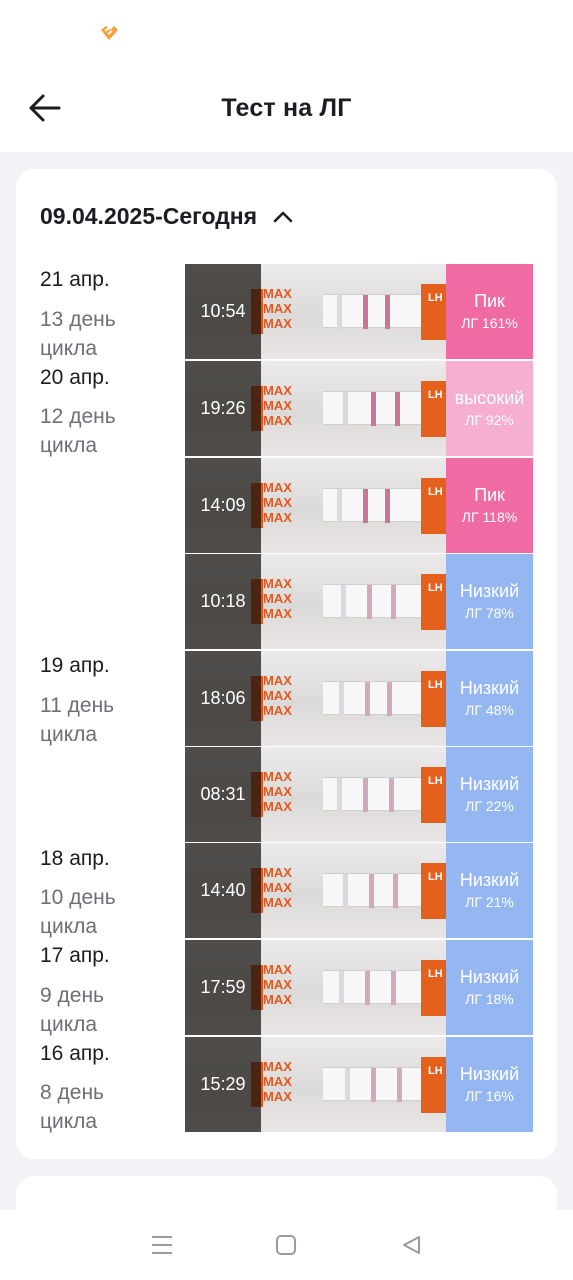 The image size is (573, 1280). I want to click on lh-test-row: MAX MAX MAX LH 10:54 Пик ЛГ 161%, so click(359, 311).